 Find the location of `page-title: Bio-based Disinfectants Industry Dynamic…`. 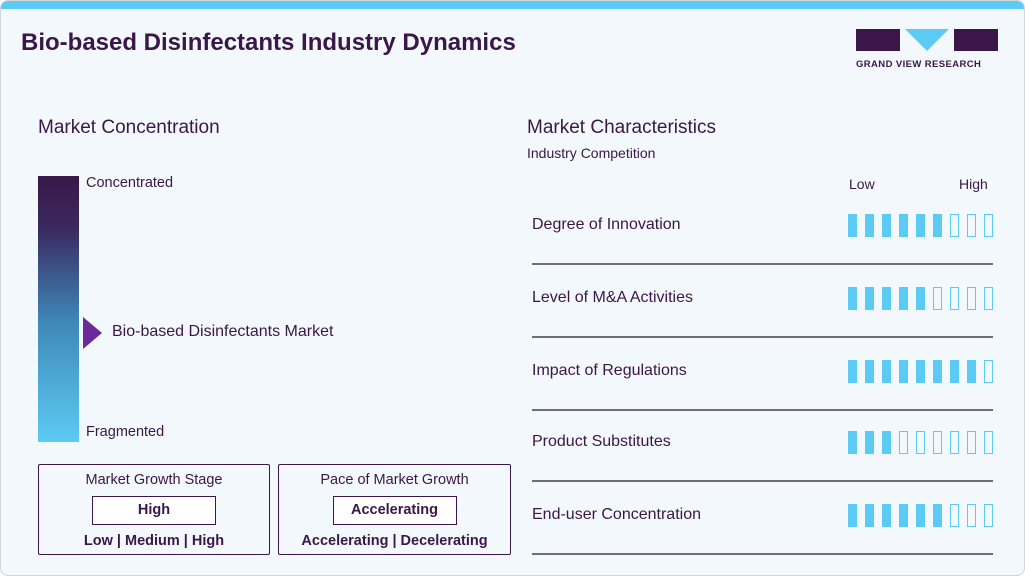

page-title: Bio-based Disinfectants Industry Dynamic… is located at coordinates (268, 42).